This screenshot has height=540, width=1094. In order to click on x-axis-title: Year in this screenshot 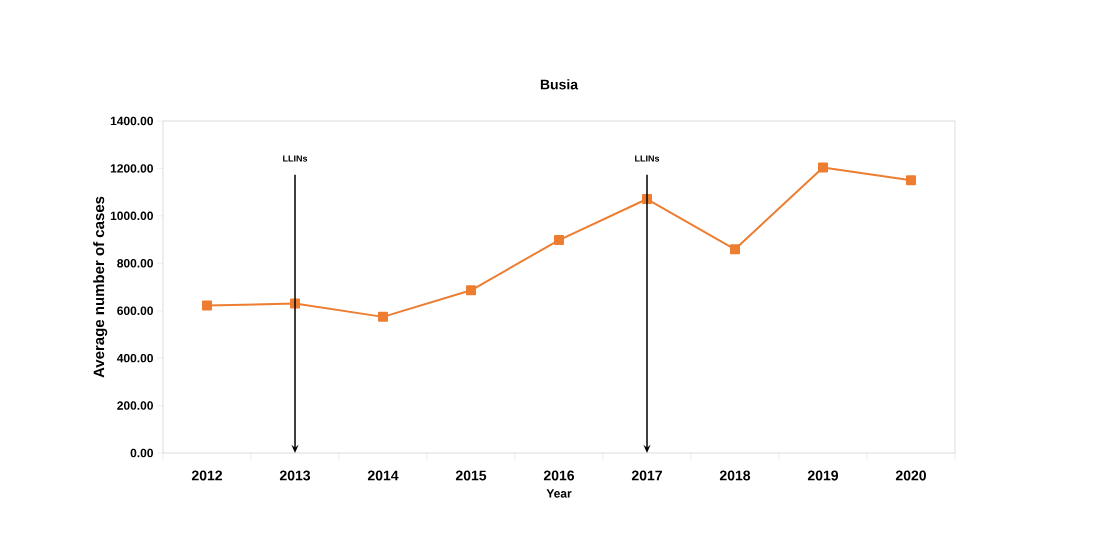, I will do `click(559, 493)`.